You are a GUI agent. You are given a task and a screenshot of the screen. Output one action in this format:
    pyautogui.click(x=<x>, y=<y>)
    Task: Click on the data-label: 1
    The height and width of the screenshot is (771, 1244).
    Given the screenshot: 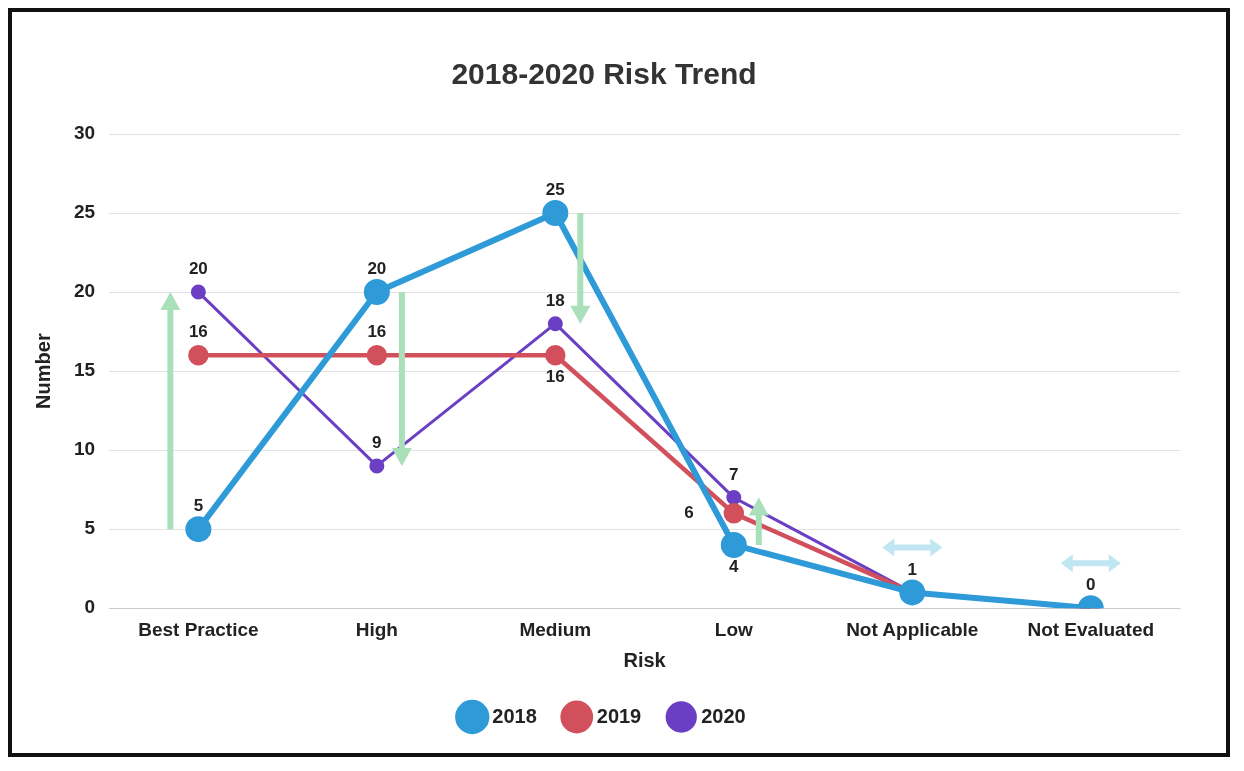 What is the action you would take?
    pyautogui.click(x=912, y=569)
    